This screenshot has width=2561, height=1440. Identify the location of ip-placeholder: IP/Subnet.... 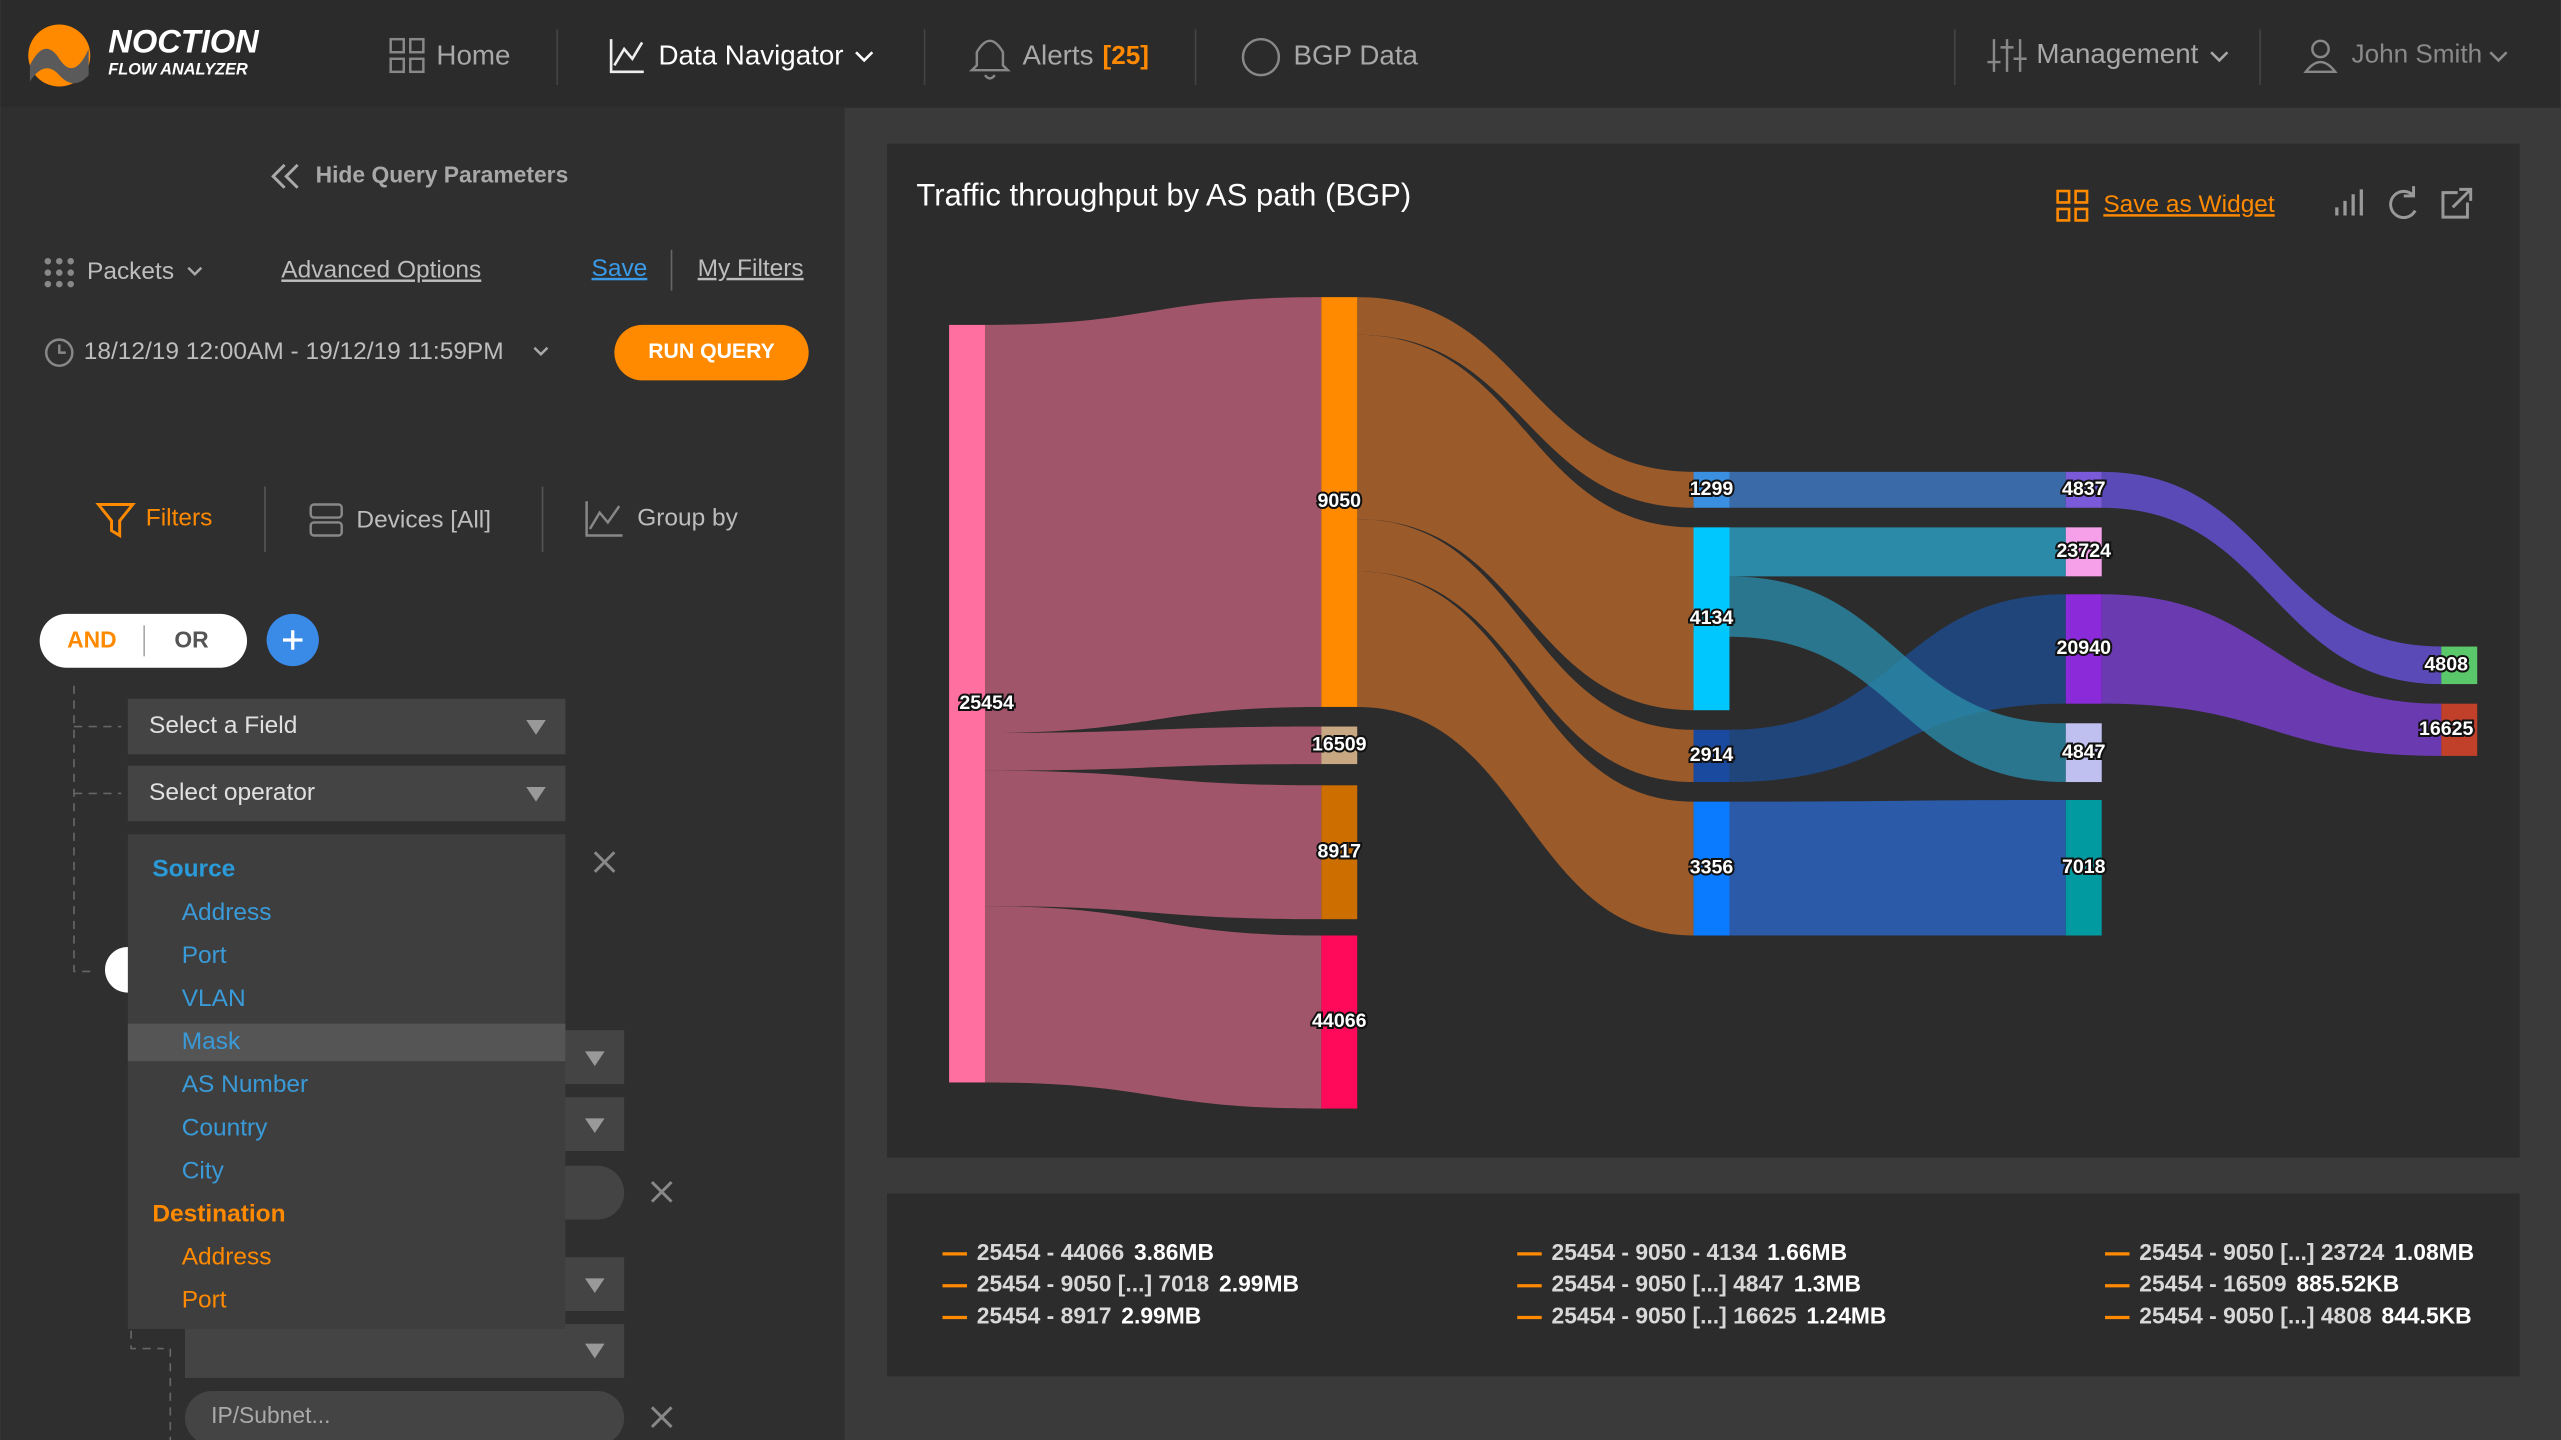
(270, 1415).